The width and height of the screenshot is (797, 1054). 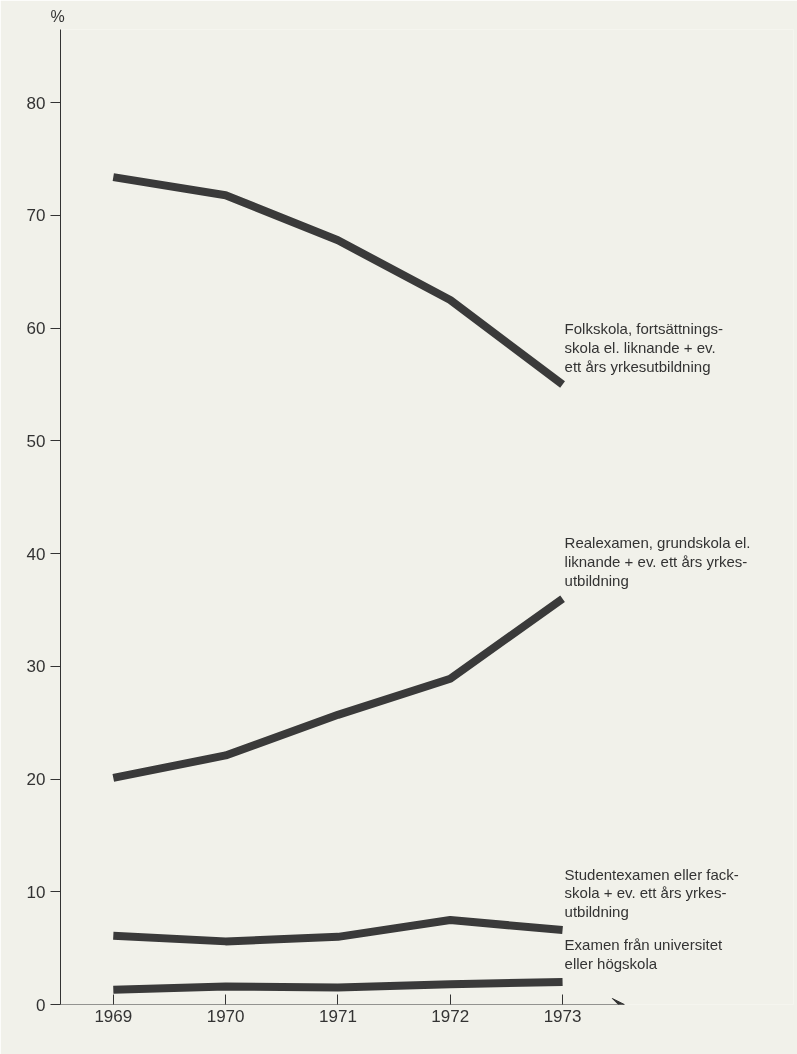 What do you see at coordinates (643, 347) in the screenshot?
I see `series-label: Folkskola, fortsättnings- skola el. liknande + ev. ett års yrkesutbildning` at bounding box center [643, 347].